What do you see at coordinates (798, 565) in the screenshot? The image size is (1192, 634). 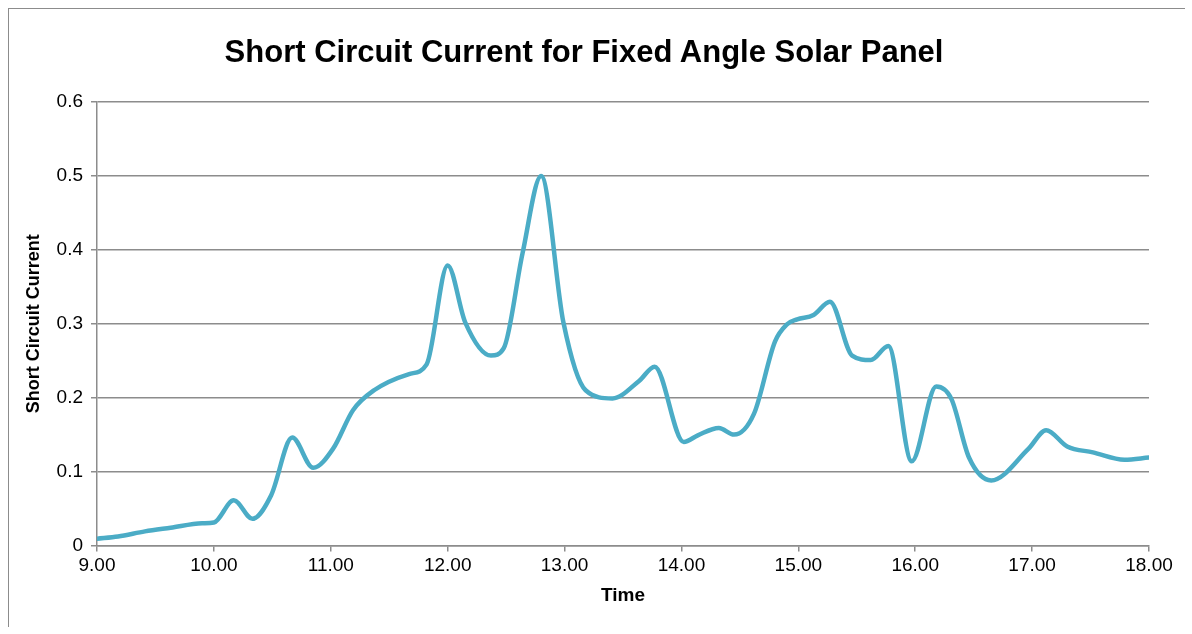 I see `x-tick-label: 15.00` at bounding box center [798, 565].